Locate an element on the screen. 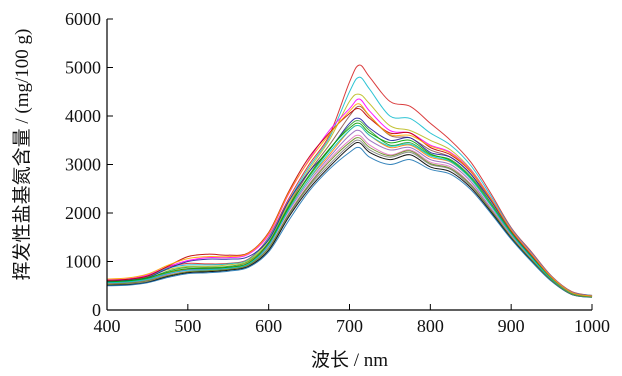  y-tick-label: 6000 is located at coordinates (83, 19).